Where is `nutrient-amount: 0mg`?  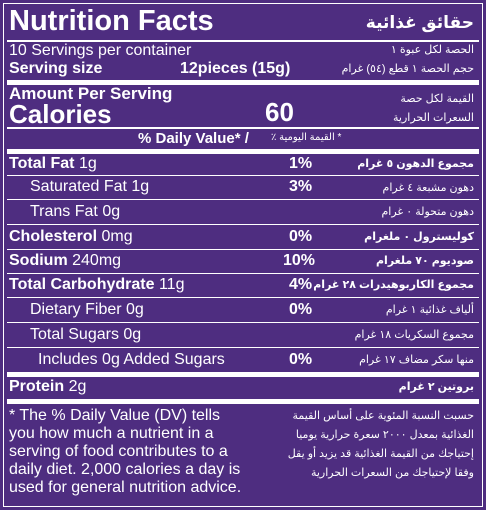
nutrient-amount: 0mg is located at coordinates (117, 236).